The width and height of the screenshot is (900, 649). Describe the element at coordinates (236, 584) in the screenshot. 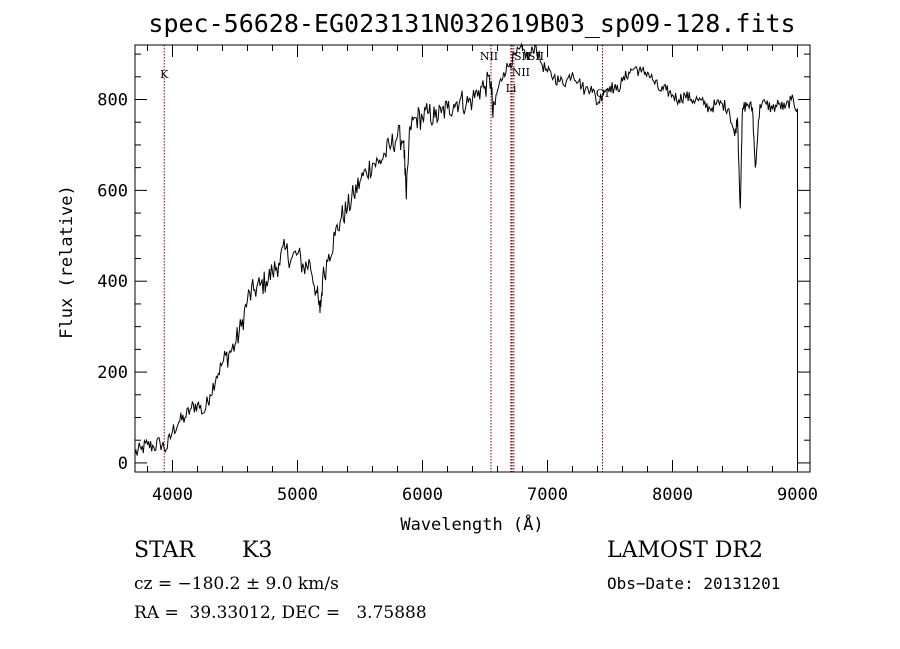

I see `redshift-cz: cz = −180.2 ± 9.0 km/s` at that location.